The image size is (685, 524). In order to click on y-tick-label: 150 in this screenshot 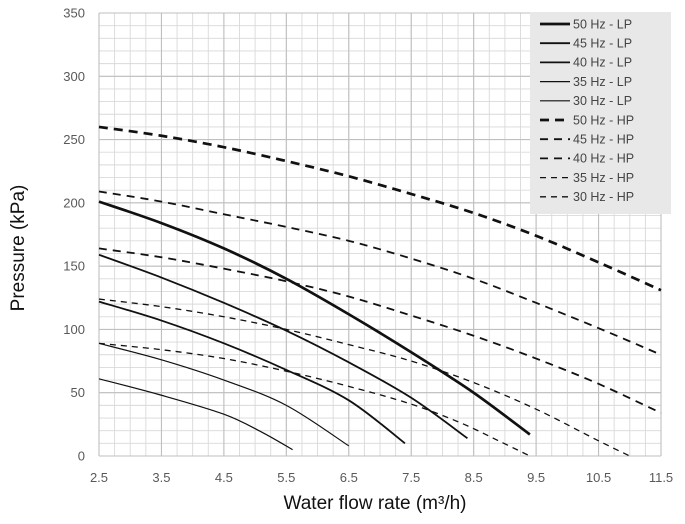, I will do `click(74, 266)`.